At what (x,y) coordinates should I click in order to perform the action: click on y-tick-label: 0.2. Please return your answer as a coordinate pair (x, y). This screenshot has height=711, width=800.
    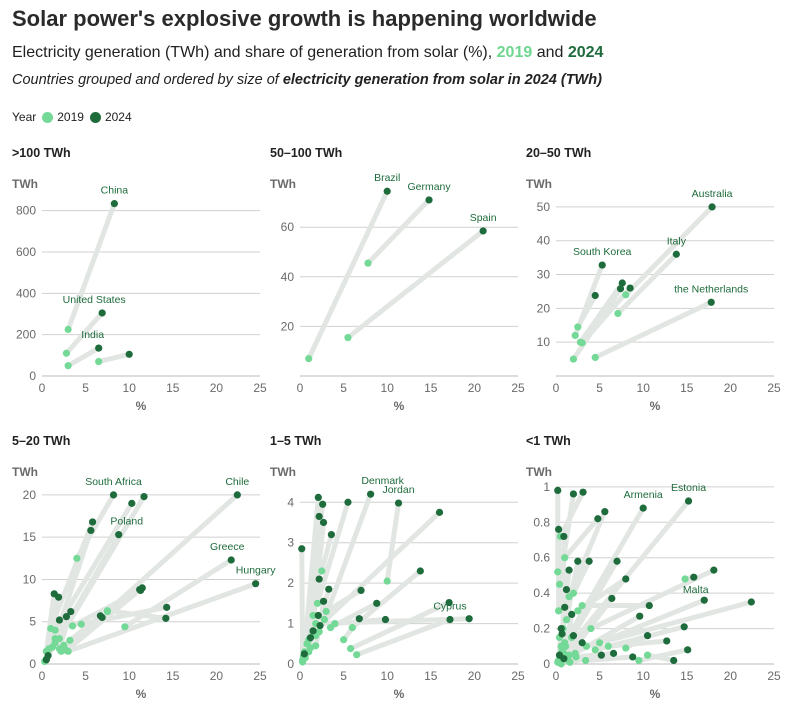
    Looking at the image, I should click on (541, 629).